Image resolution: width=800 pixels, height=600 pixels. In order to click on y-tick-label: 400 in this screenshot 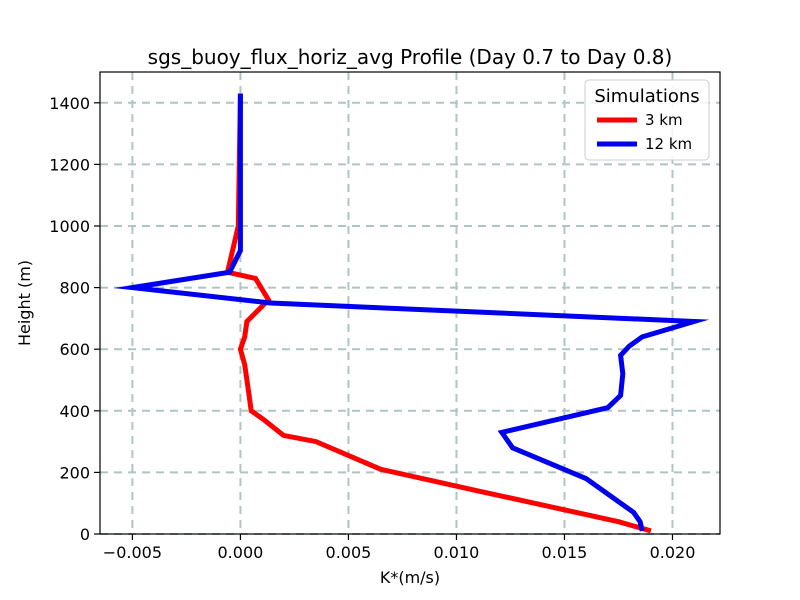, I will do `click(74, 411)`.